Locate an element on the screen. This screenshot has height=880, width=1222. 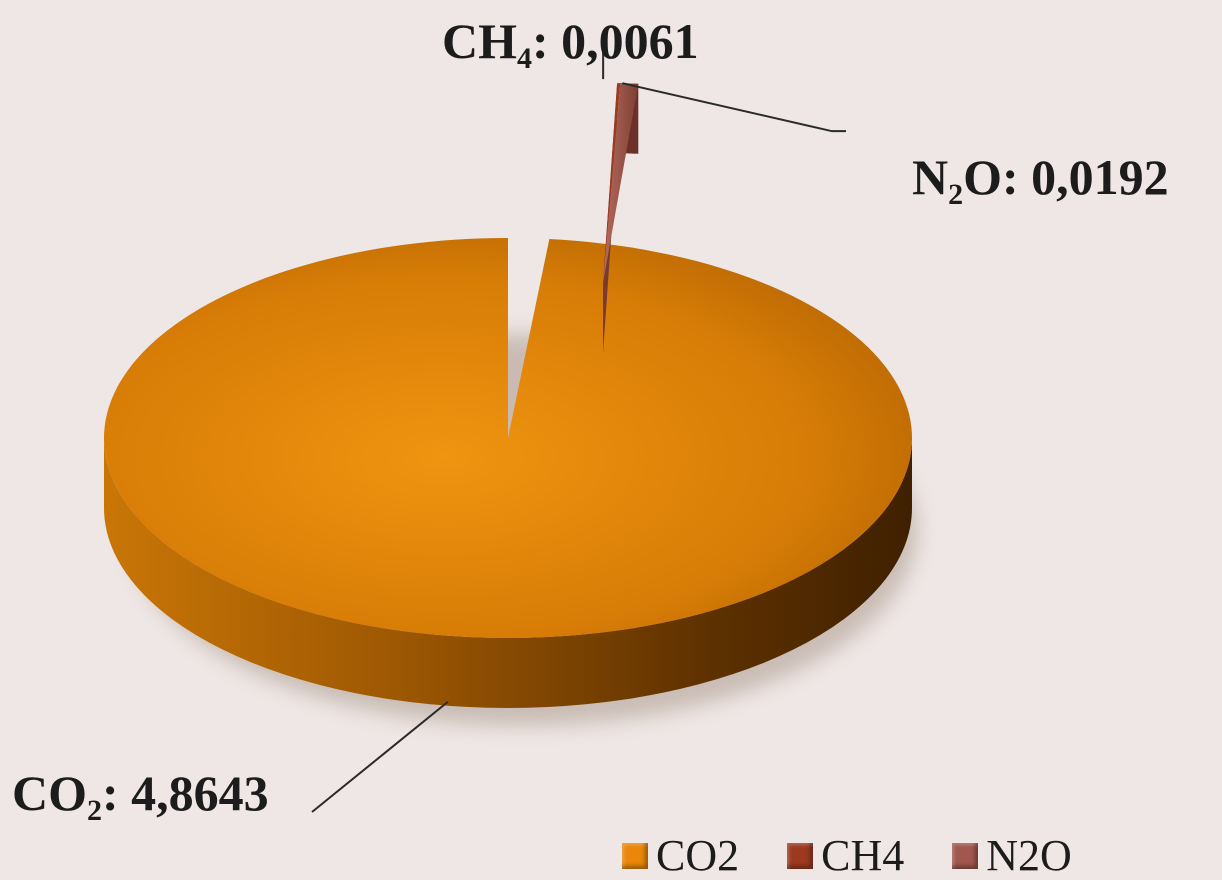
ch4-label-sub: 4 is located at coordinates (524, 58).